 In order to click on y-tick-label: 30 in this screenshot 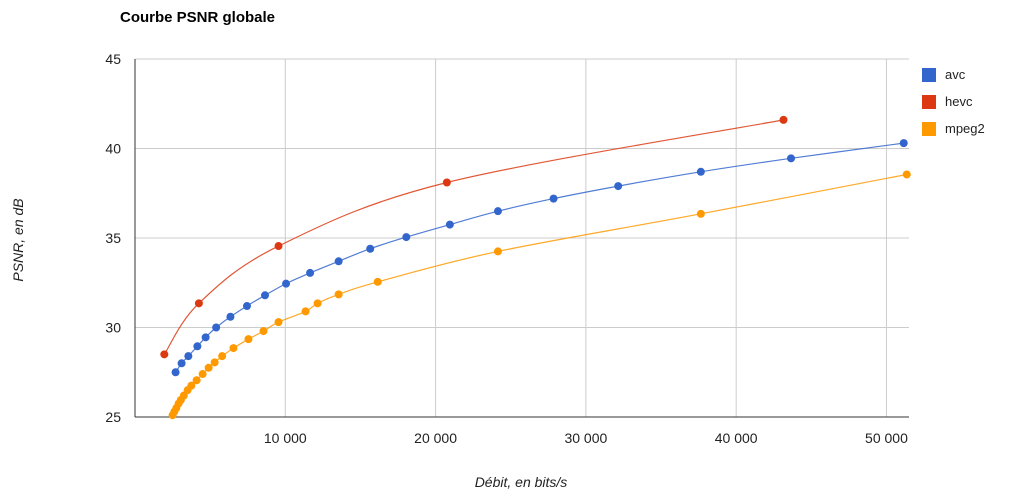, I will do `click(113, 328)`.